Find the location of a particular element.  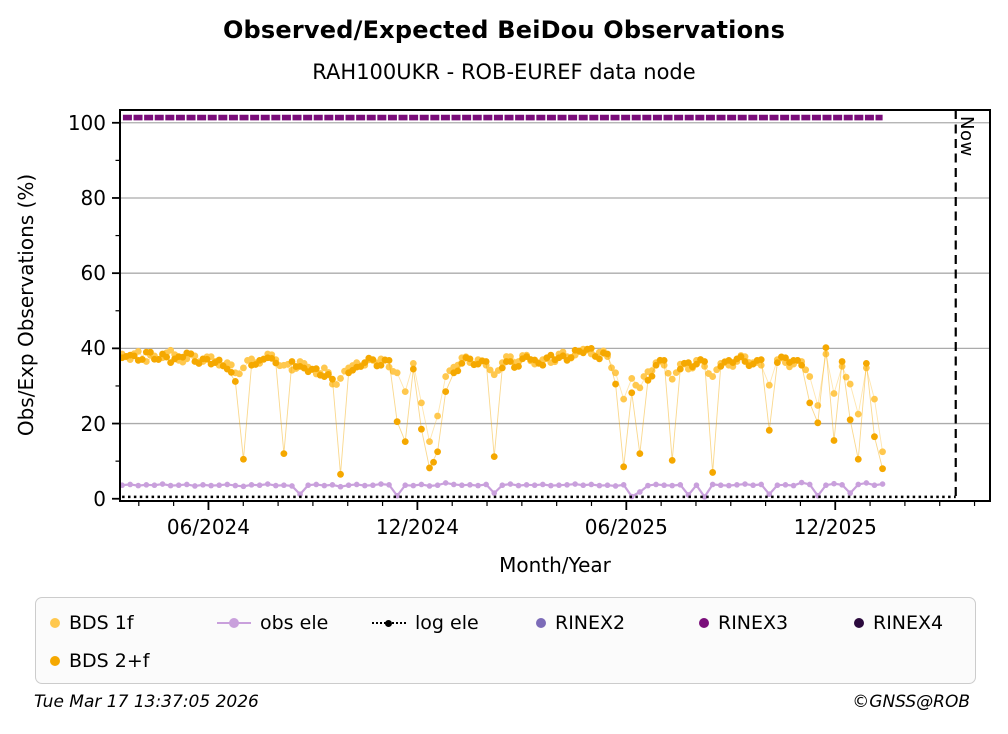

legend-item-rinex3: RINEX3 is located at coordinates (743, 623).